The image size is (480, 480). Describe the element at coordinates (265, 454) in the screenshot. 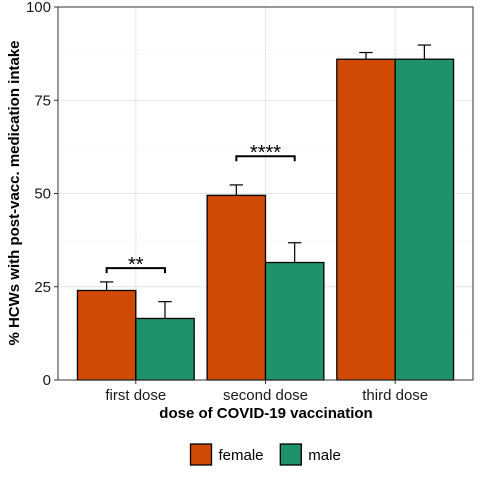

I see `legend: female male` at that location.